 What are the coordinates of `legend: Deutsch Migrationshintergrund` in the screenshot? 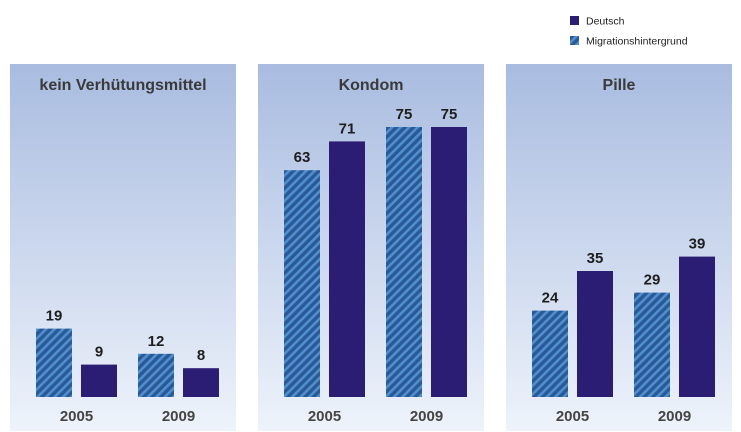 It's located at (629, 32).